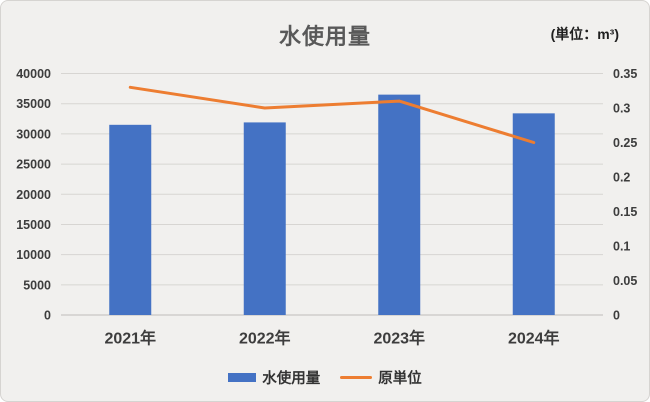 This screenshot has height=402, width=650. I want to click on left-axis-tick-label: 5000, so click(37, 285).